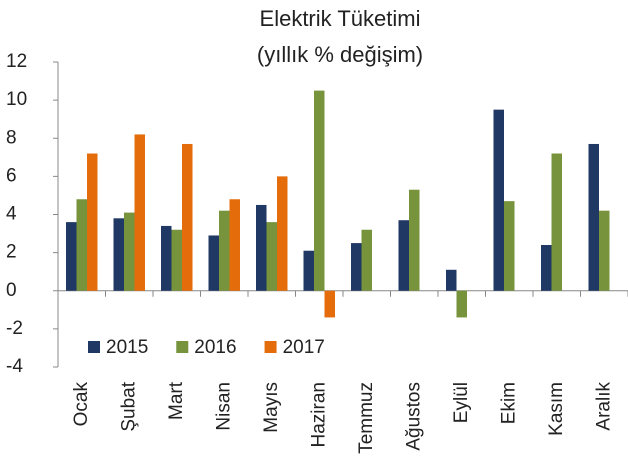  Describe the element at coordinates (14, 328) in the screenshot. I see `y-tick-label: -2` at that location.